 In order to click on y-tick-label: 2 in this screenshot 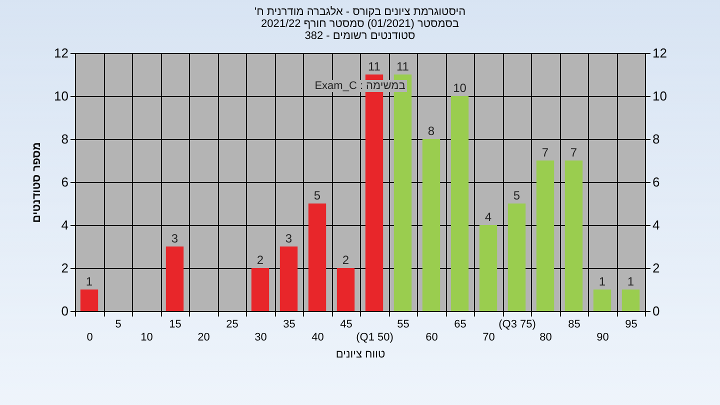, I will do `click(64, 268)`.